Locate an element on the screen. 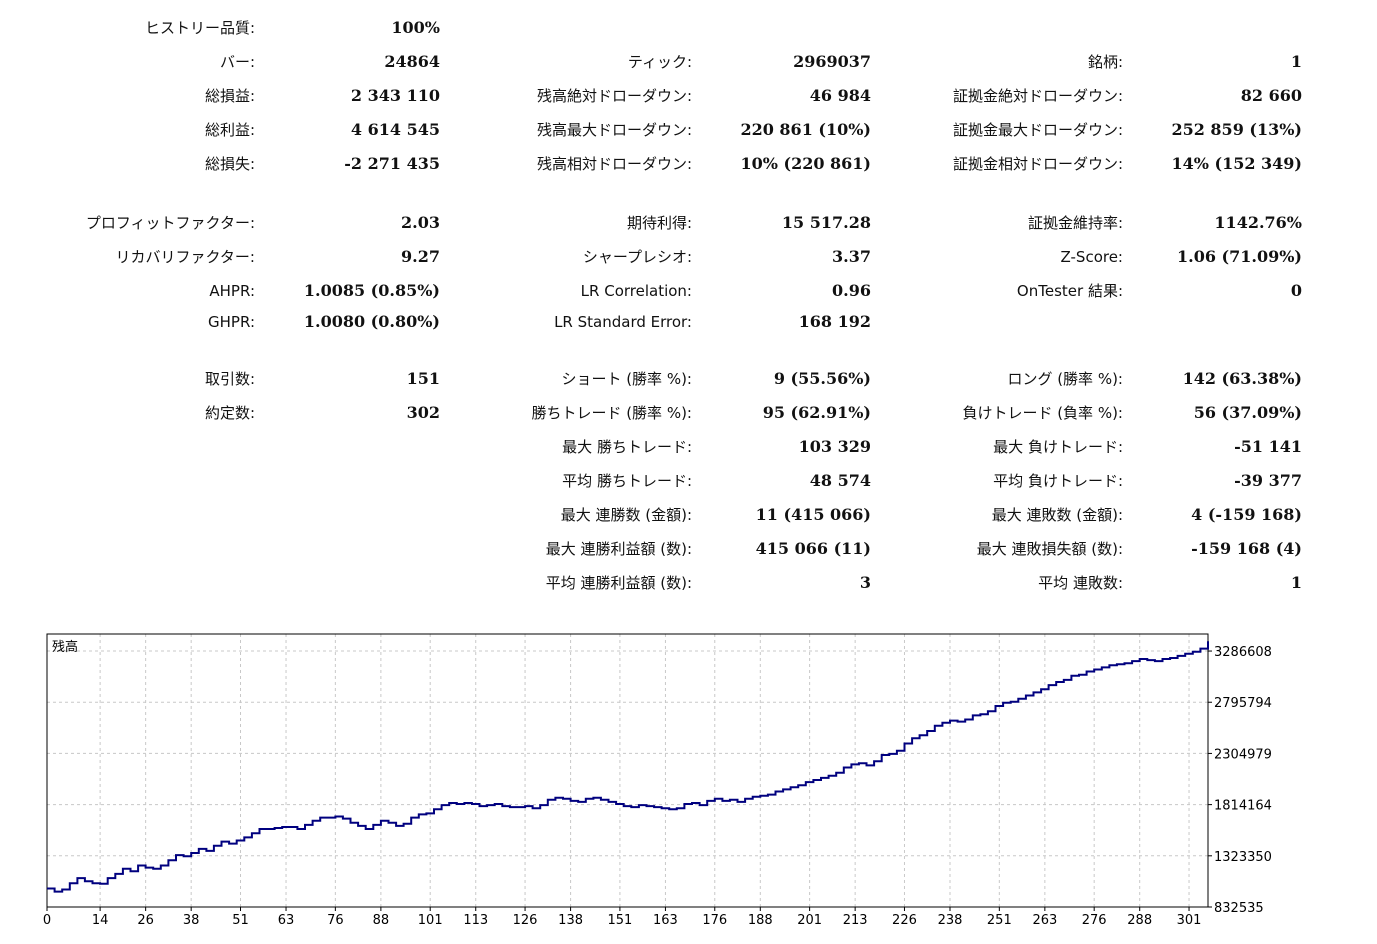 This screenshot has width=1377, height=944. x-tick-label: 251 is located at coordinates (999, 920).